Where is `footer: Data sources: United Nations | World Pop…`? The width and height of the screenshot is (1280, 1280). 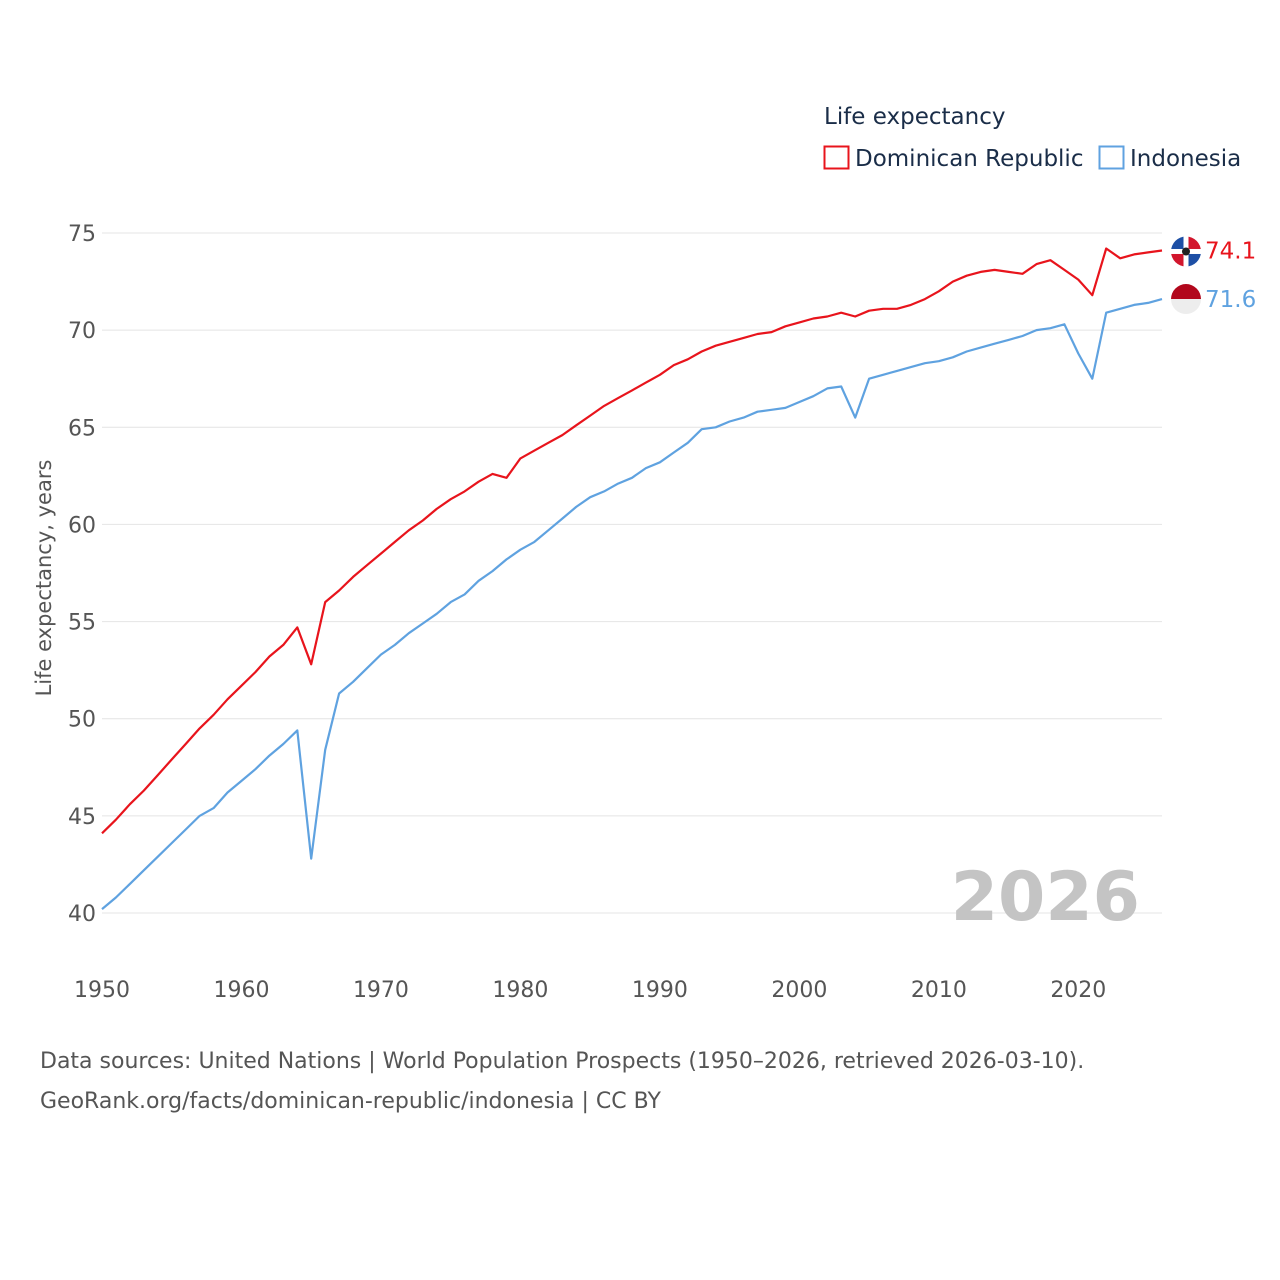 footer: Data sources: United Nations | World Pop… is located at coordinates (562, 1082).